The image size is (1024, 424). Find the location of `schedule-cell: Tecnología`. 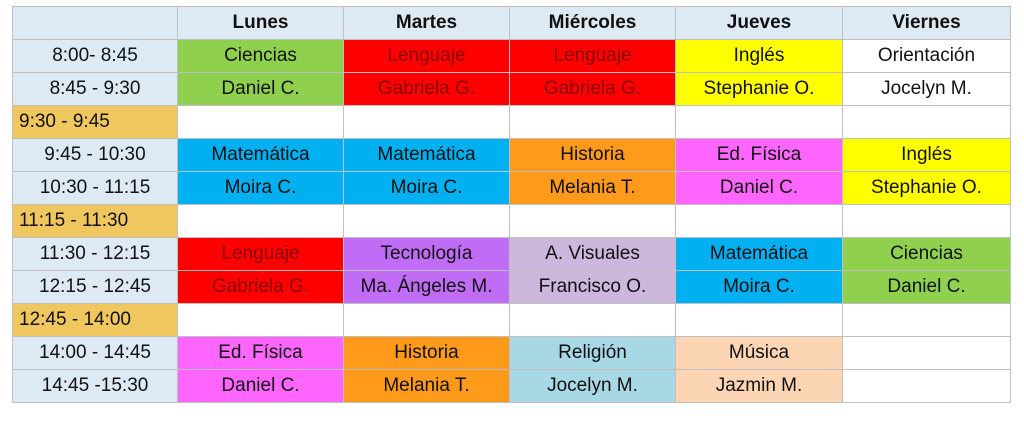

schedule-cell: Tecnología is located at coordinates (426, 254).